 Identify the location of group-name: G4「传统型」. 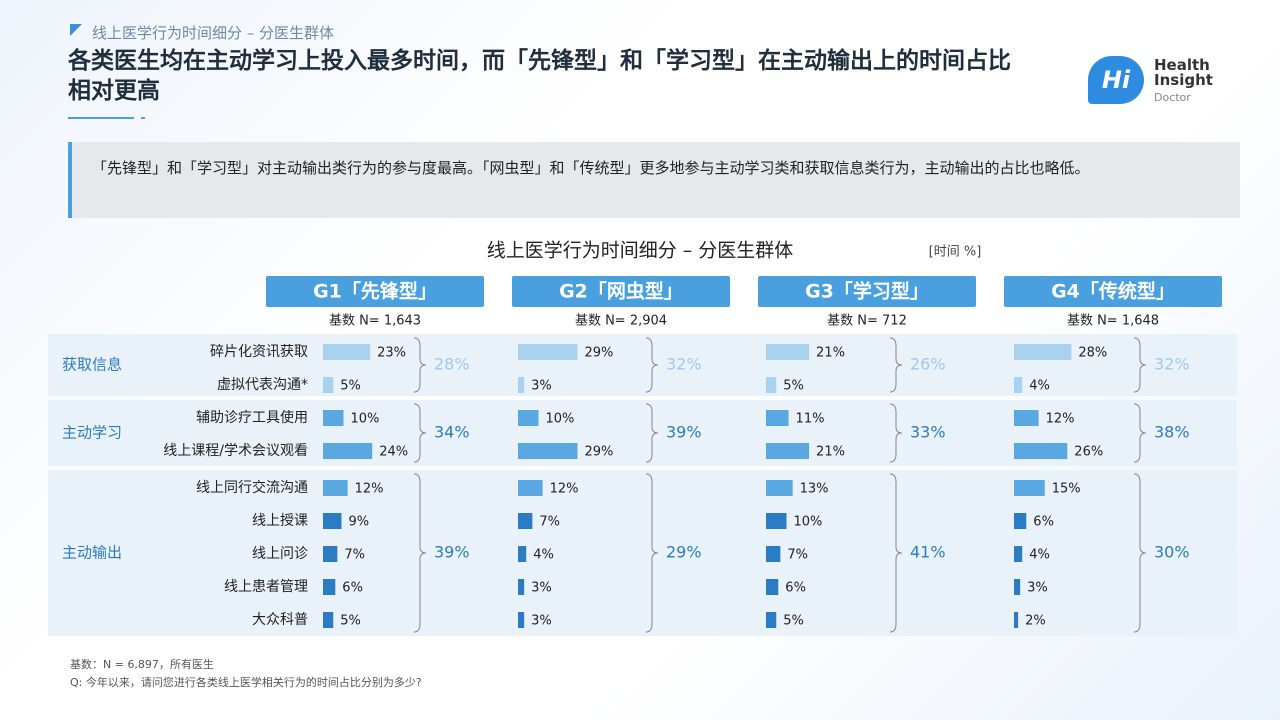
(1113, 291).